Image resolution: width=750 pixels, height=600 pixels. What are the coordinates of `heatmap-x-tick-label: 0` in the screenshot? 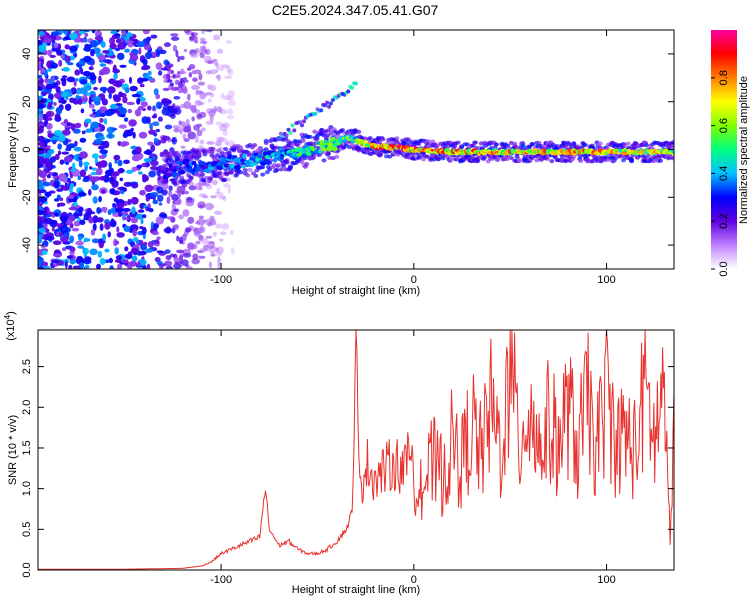 It's located at (414, 280).